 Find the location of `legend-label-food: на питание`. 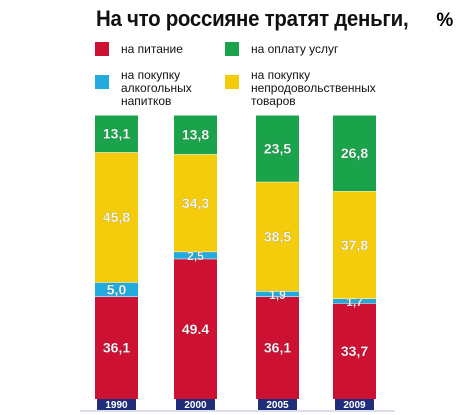

legend-label-food: на питание is located at coordinates (152, 49).